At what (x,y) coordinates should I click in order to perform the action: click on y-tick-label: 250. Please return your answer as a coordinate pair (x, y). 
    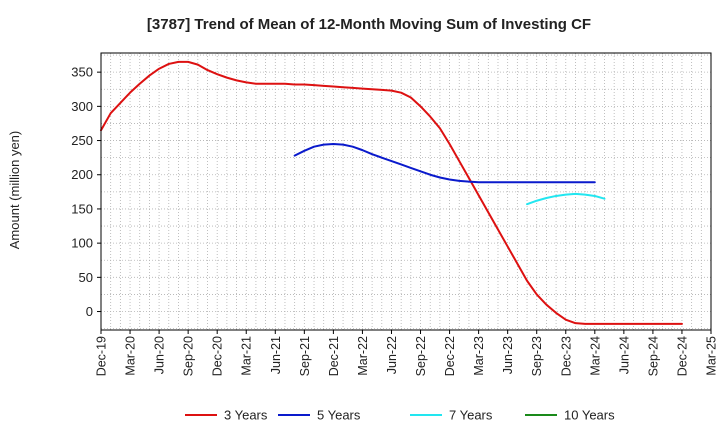
    Looking at the image, I should click on (82, 140).